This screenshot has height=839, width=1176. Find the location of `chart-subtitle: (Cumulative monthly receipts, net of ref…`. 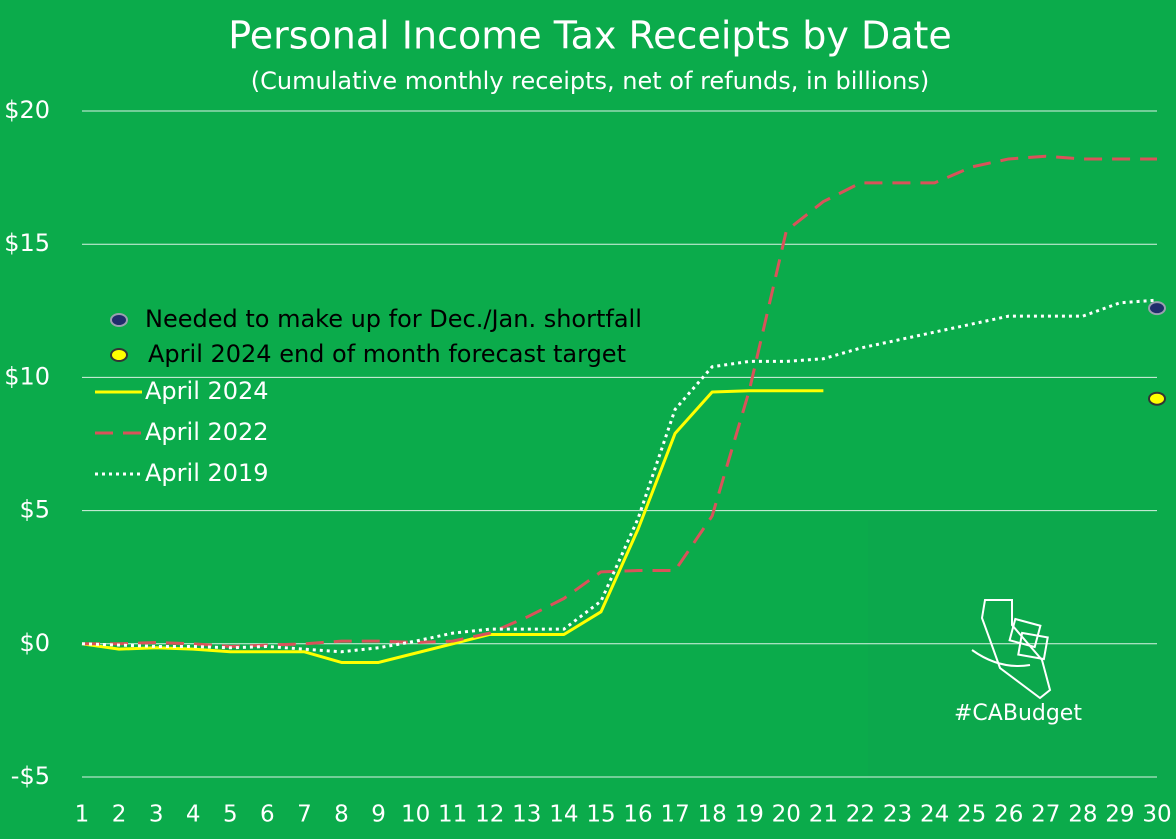

chart-subtitle: (Cumulative monthly receipts, net of ref… is located at coordinates (590, 81).